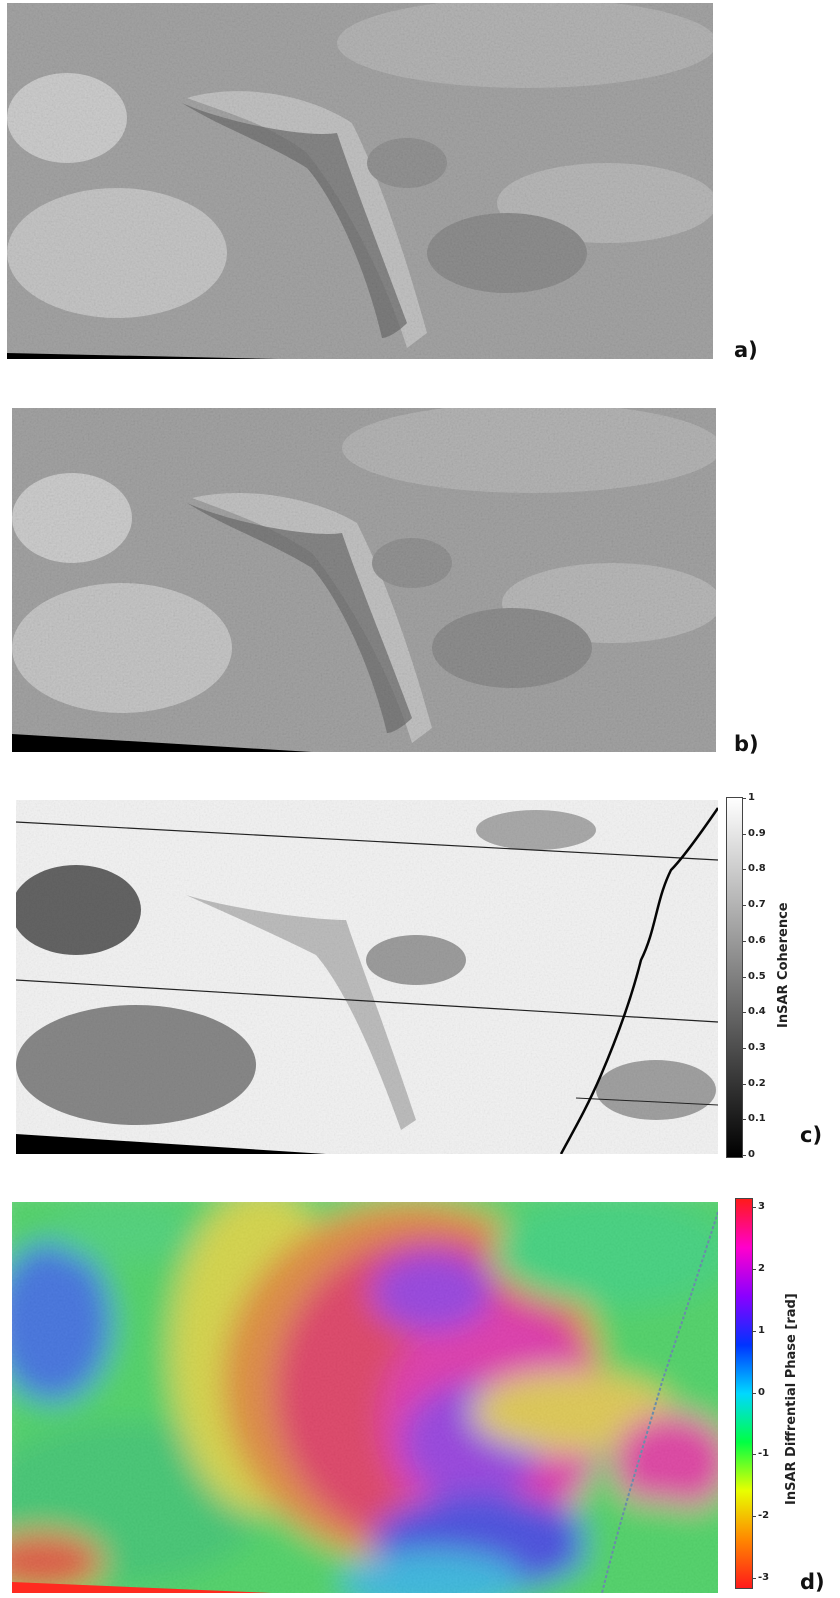 The height and width of the screenshot is (1598, 840). What do you see at coordinates (746, 350) in the screenshot?
I see `panel-label-a: a)` at bounding box center [746, 350].